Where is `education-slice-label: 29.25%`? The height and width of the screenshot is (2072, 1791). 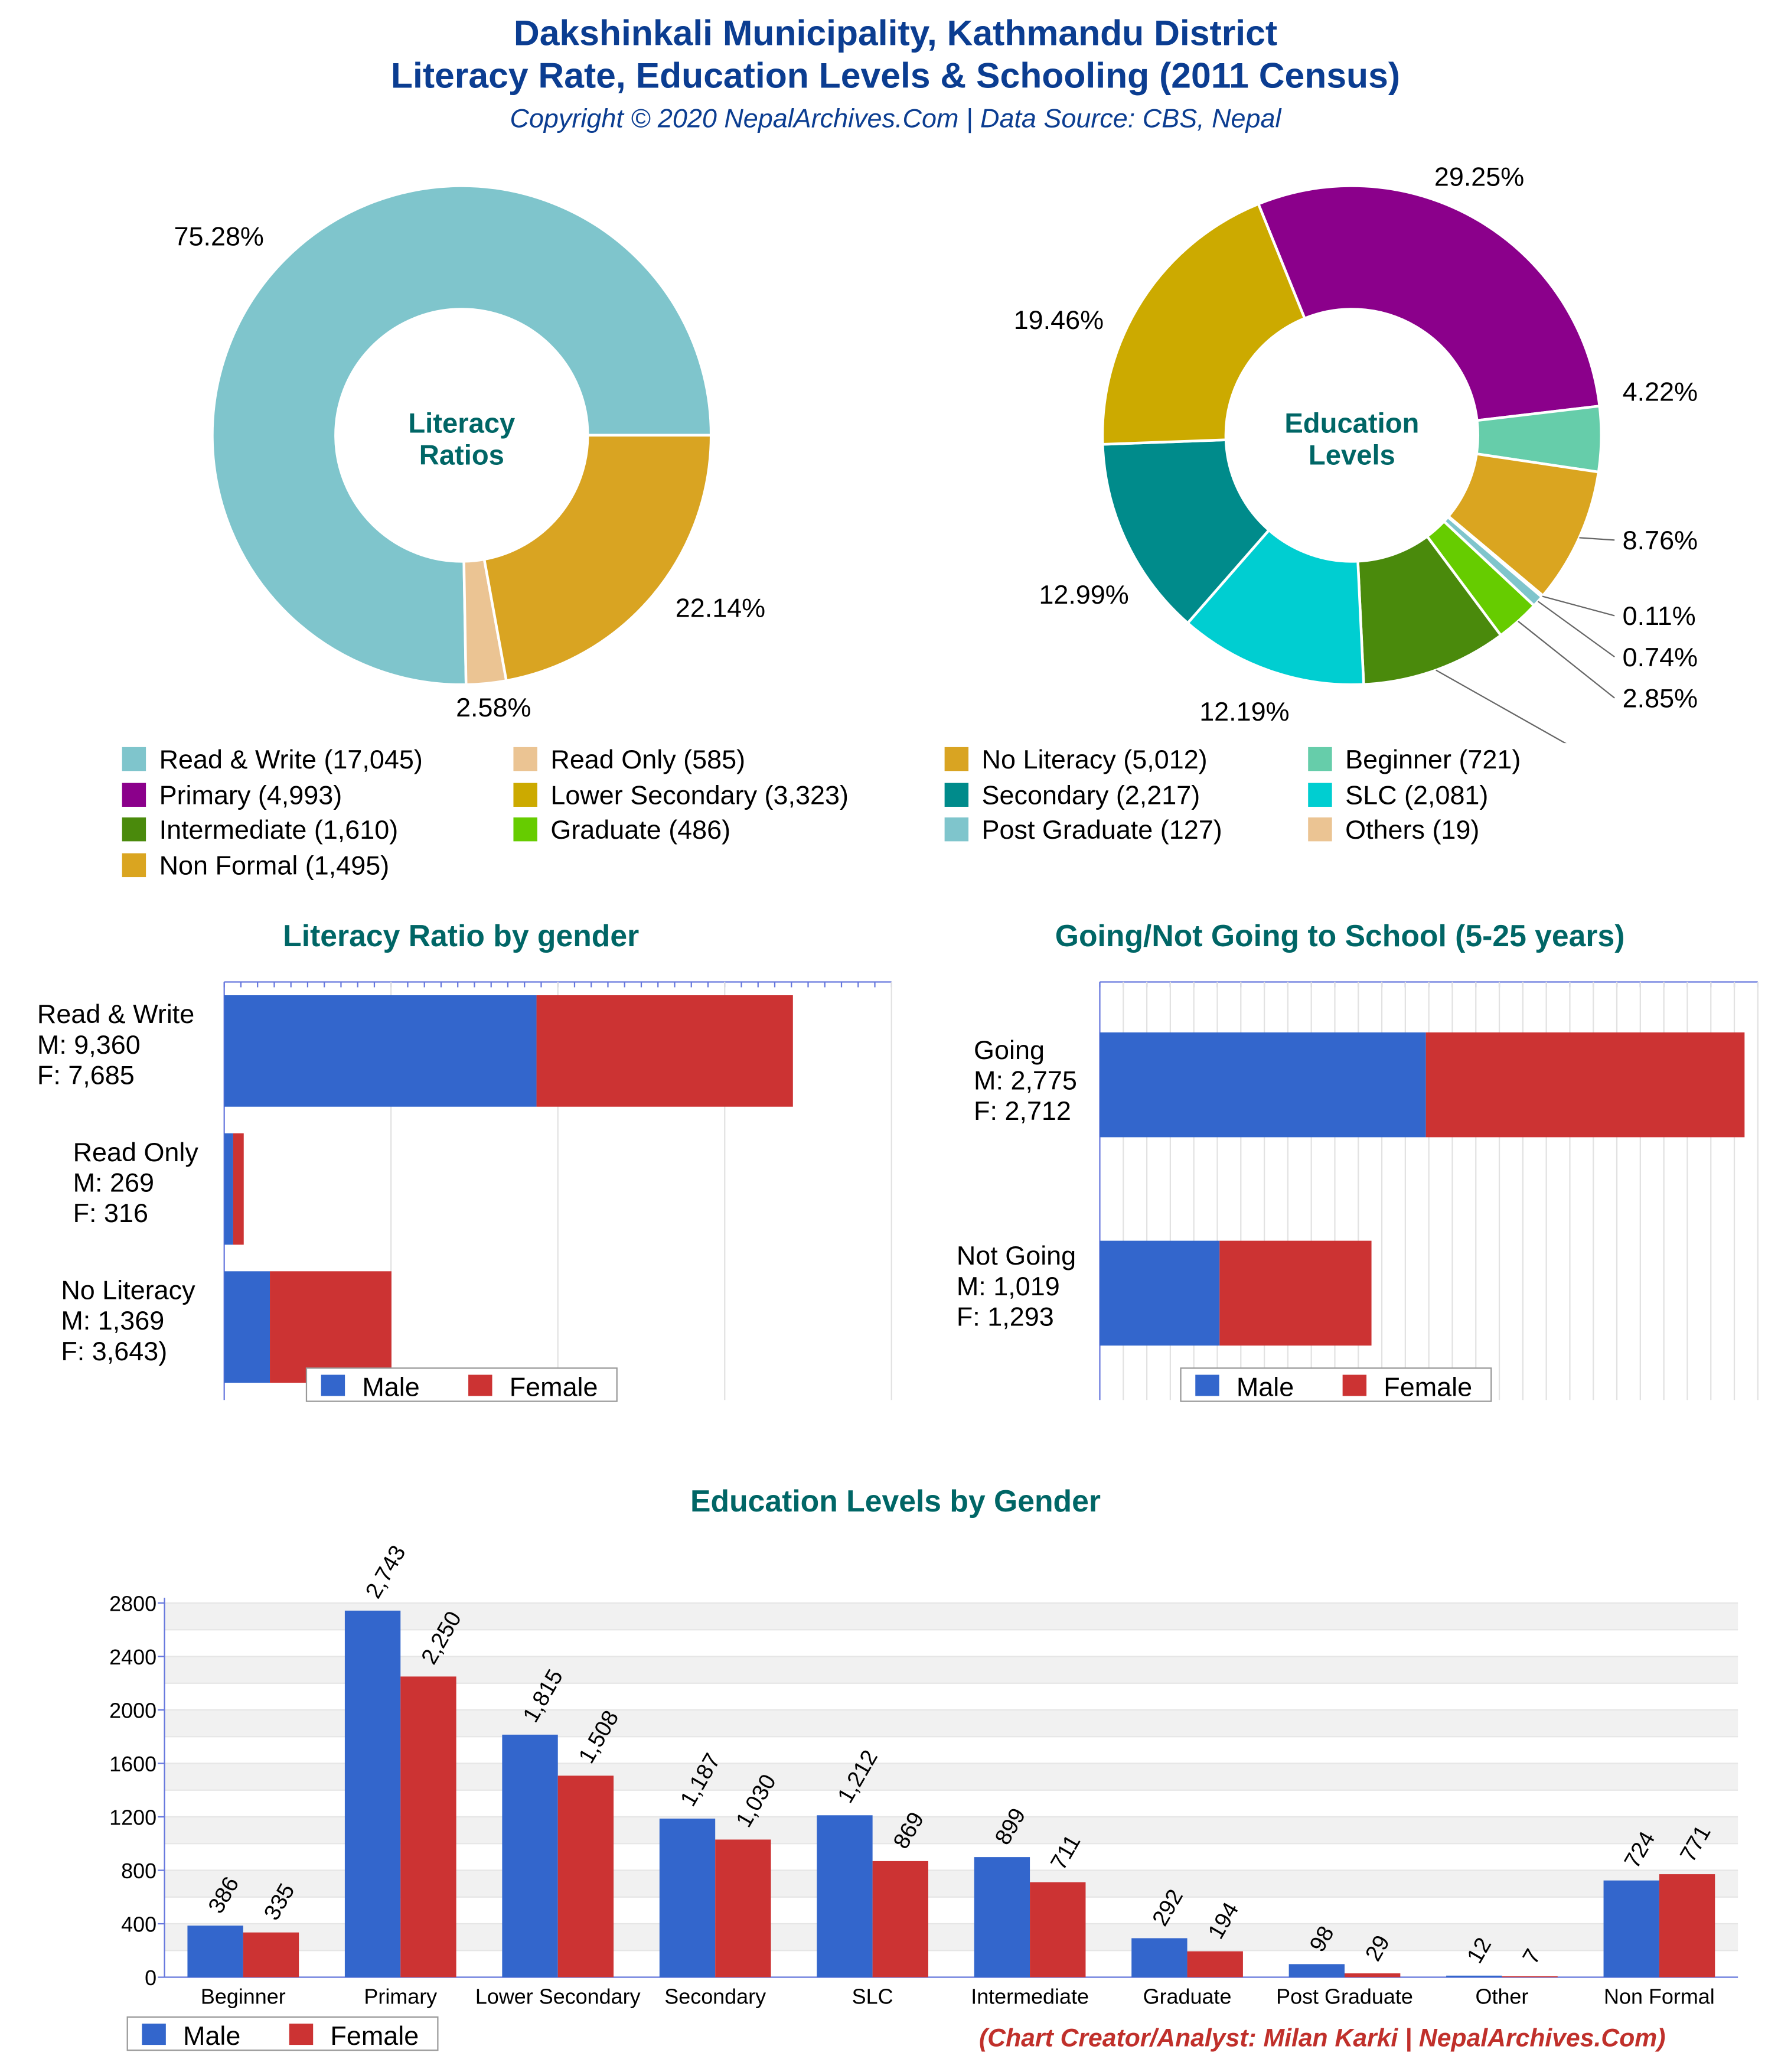 education-slice-label: 29.25% is located at coordinates (1479, 177).